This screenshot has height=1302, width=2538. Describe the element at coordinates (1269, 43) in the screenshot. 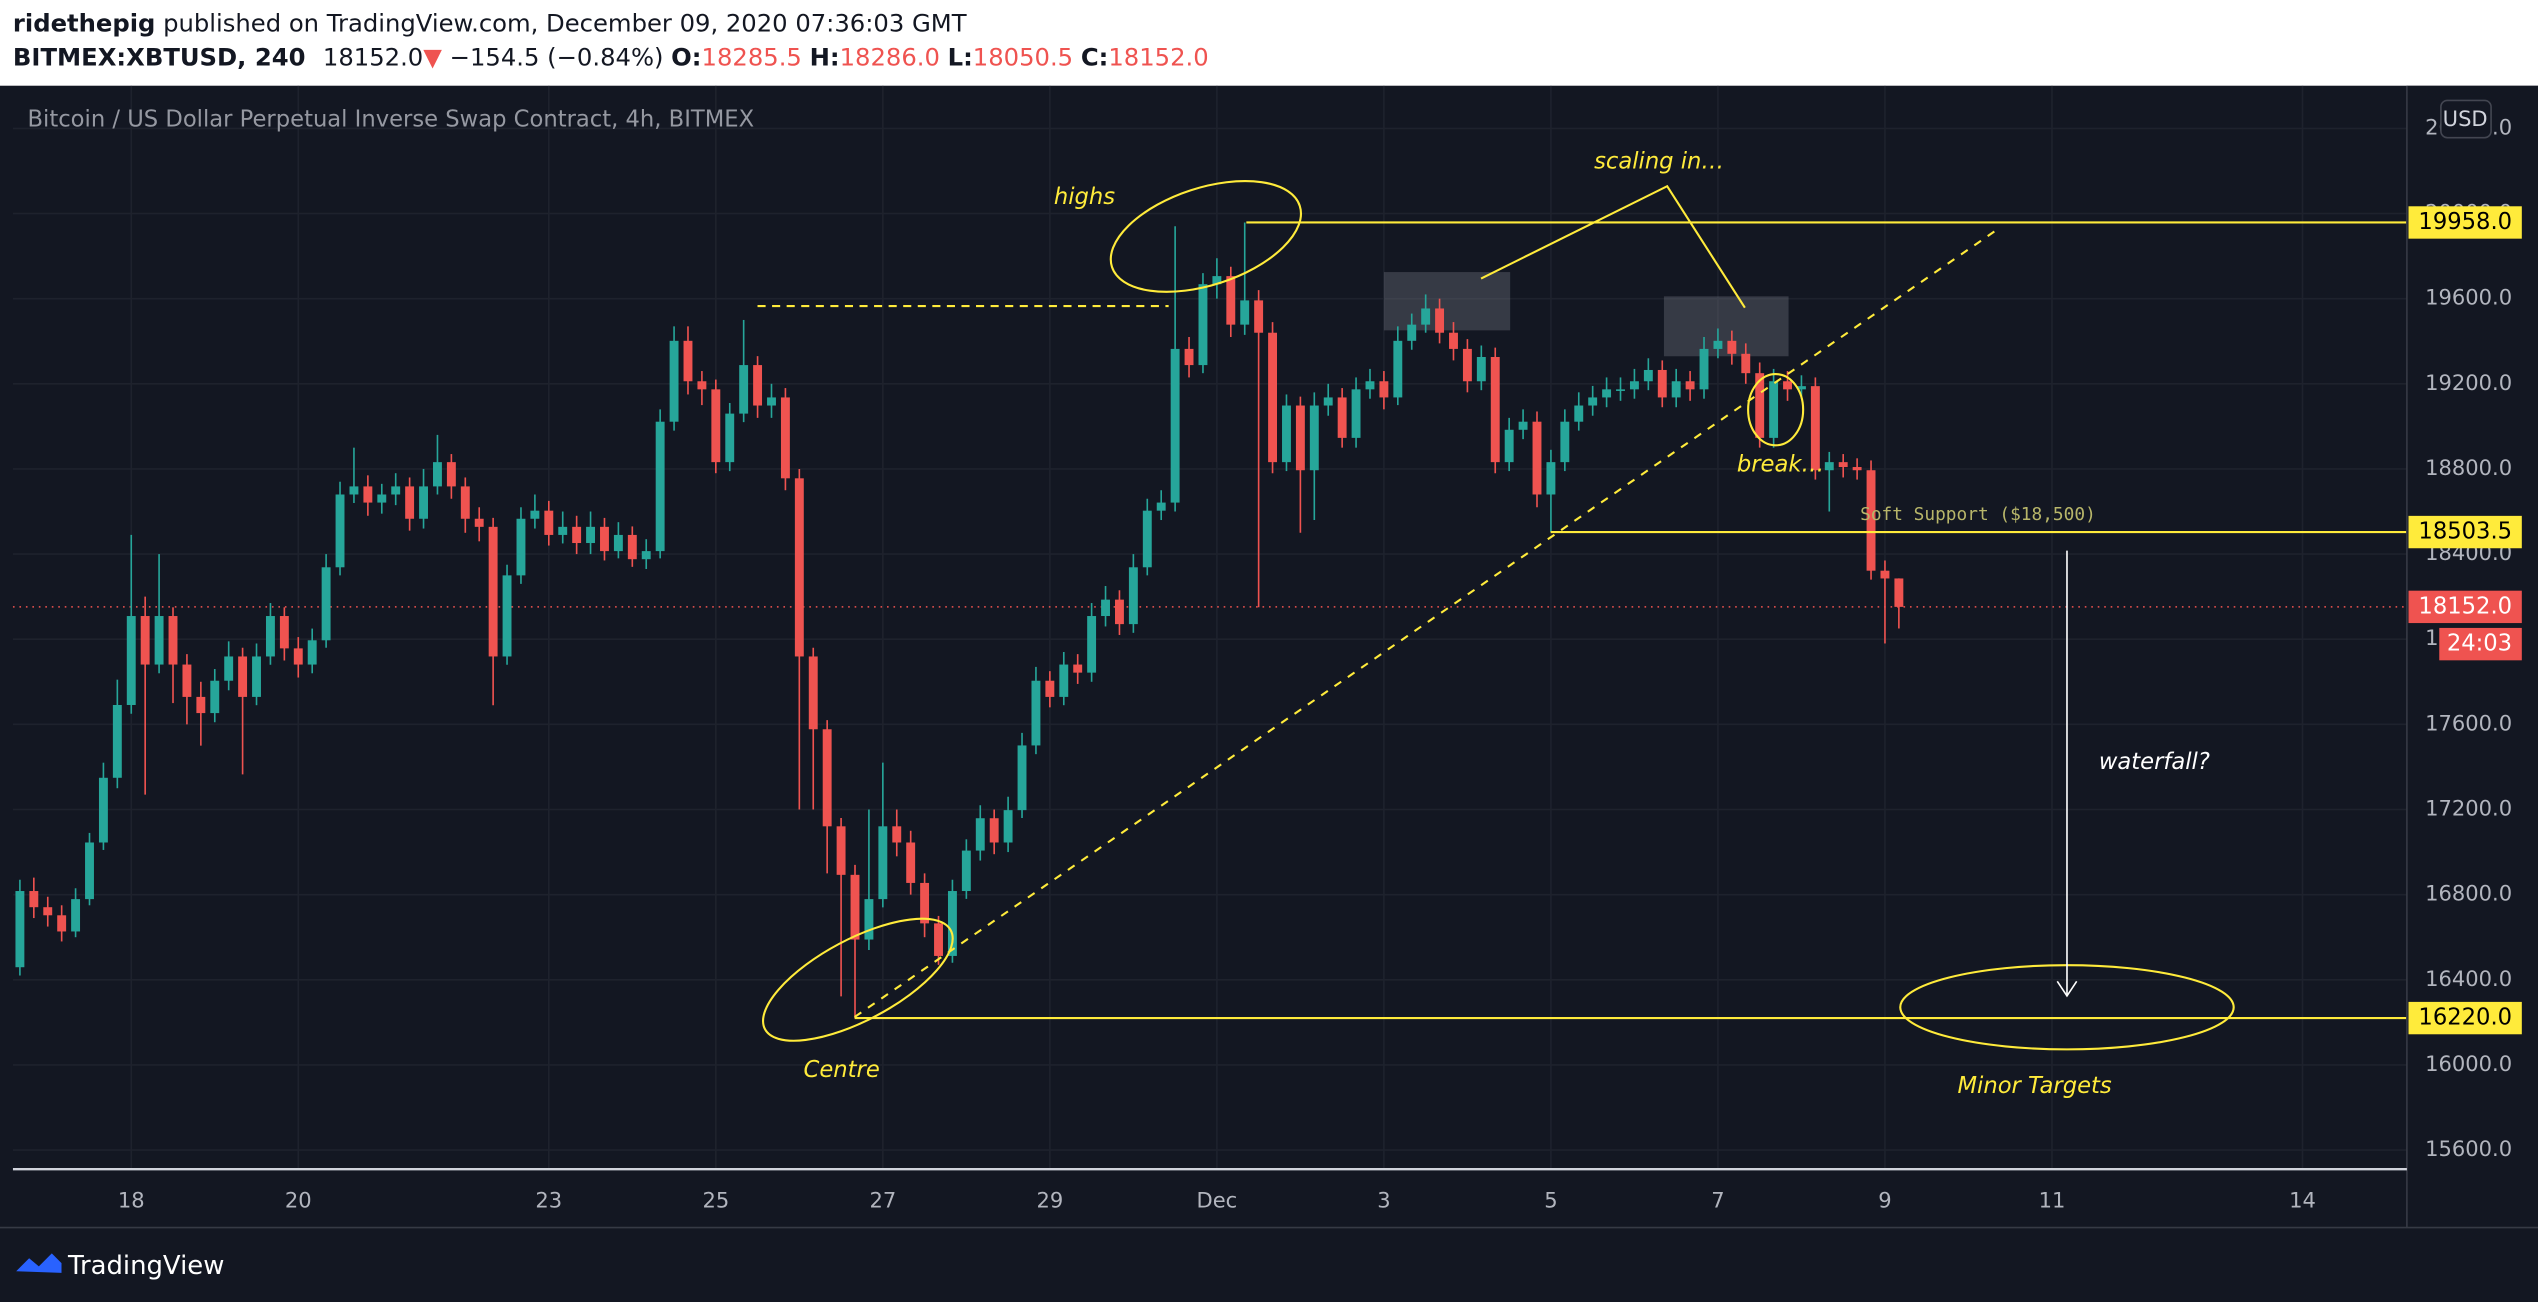

I see `header-bg` at that location.